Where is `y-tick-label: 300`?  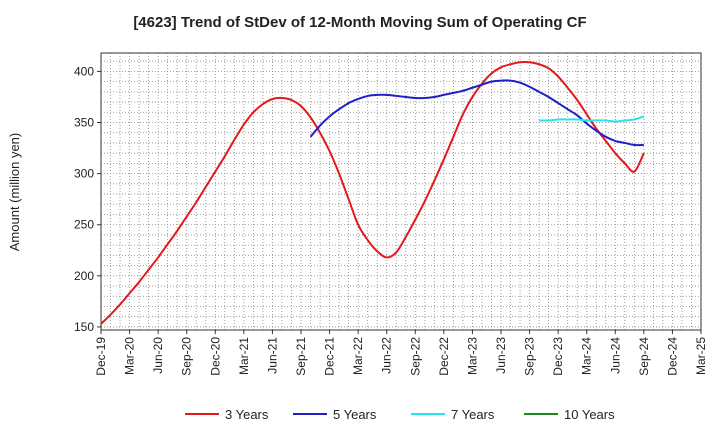
y-tick-label: 300 is located at coordinates (84, 174).